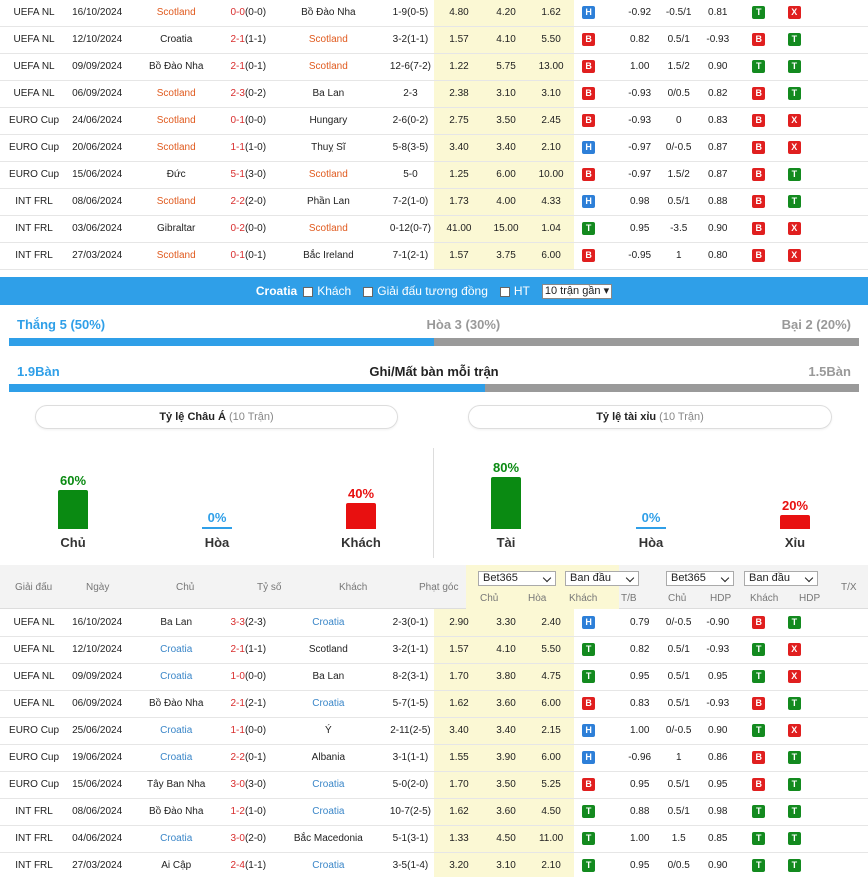 This screenshot has height=877, width=868. Describe the element at coordinates (700, 578) in the screenshot. I see `bookmaker2-select: Bet365` at that location.